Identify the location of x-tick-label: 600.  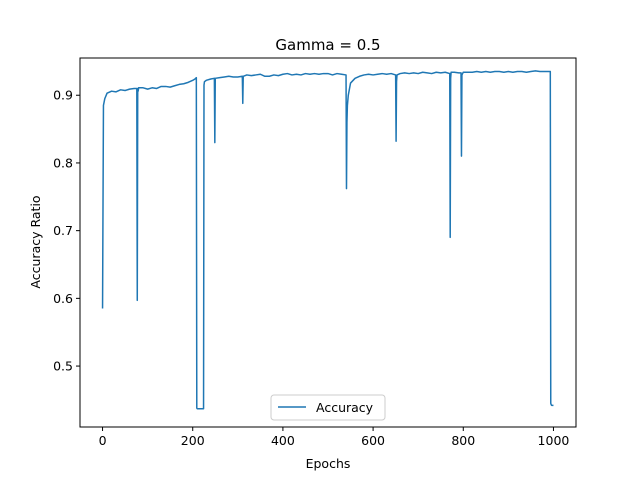
(373, 440).